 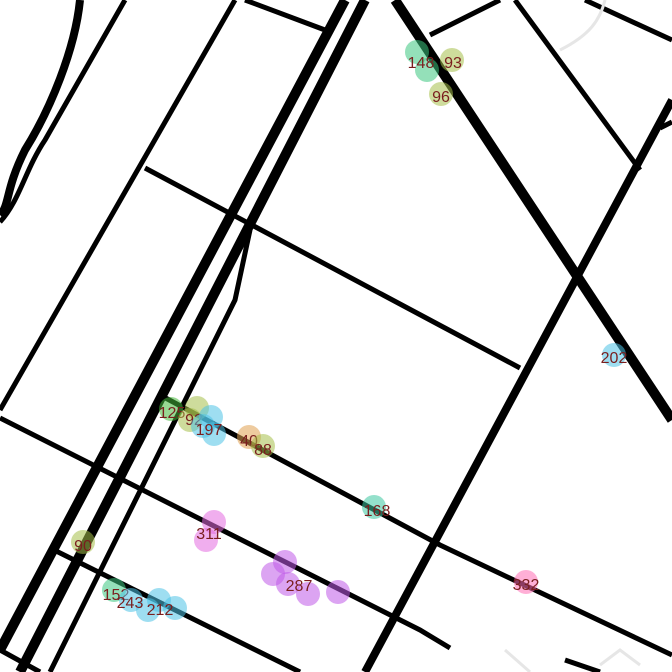 What do you see at coordinates (582, 664) in the screenshot?
I see `road-bottom-right-stub` at bounding box center [582, 664].